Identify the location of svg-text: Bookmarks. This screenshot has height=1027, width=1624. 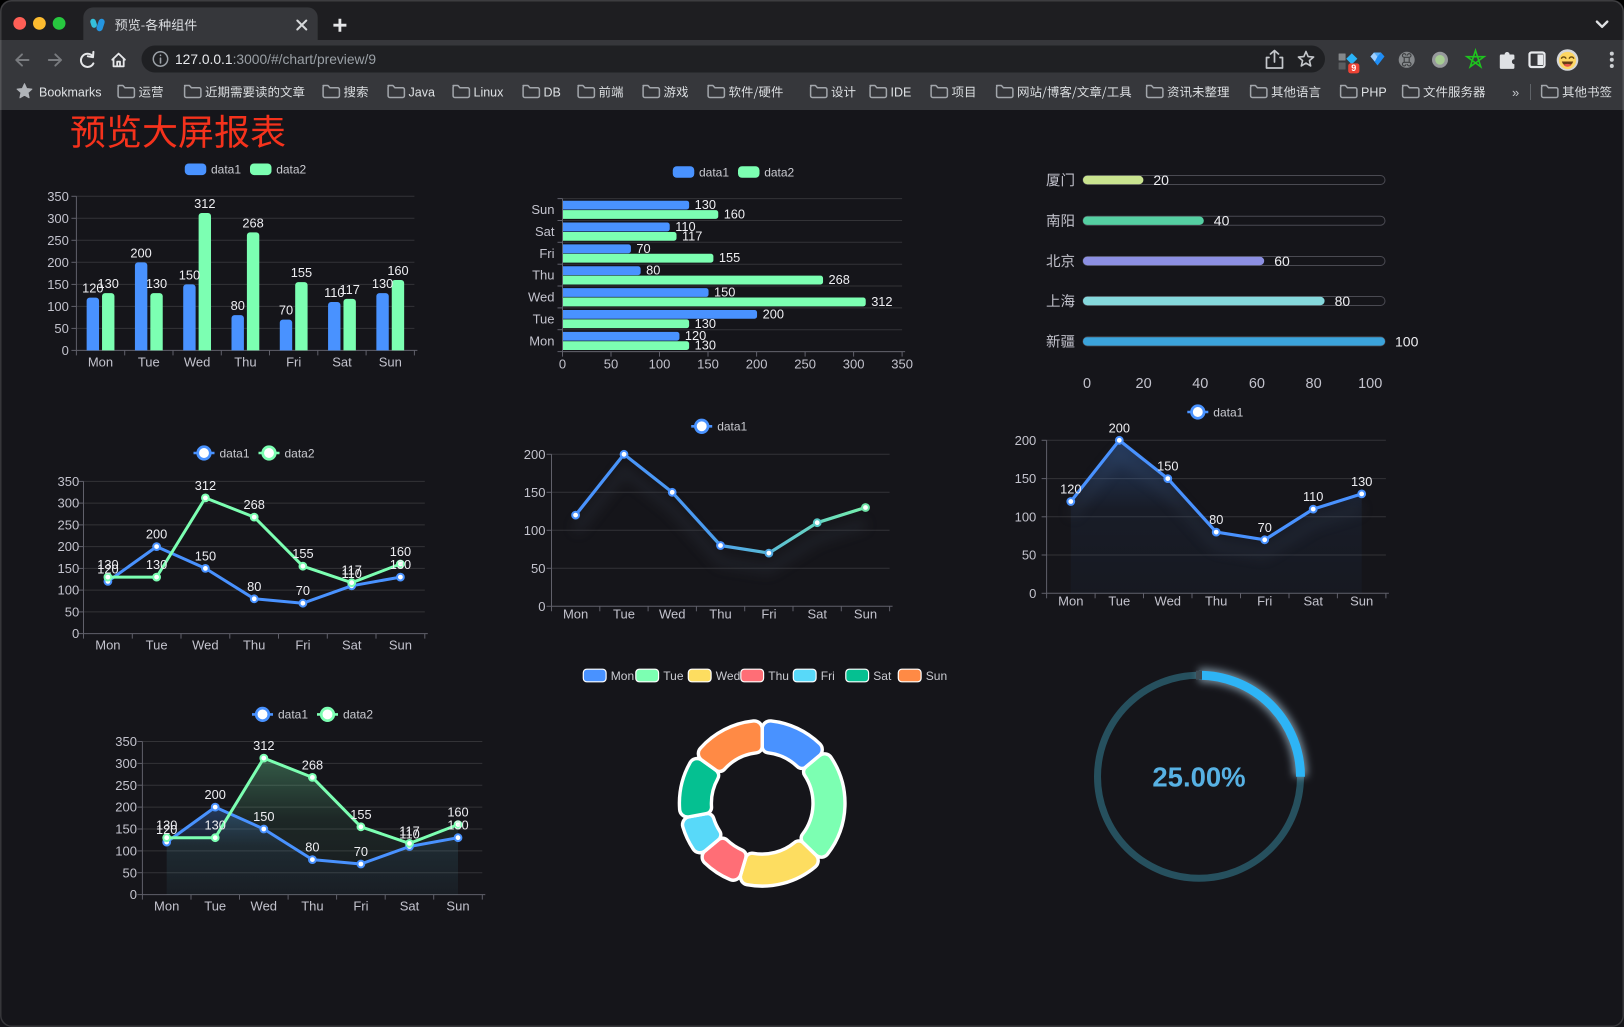
(70, 93).